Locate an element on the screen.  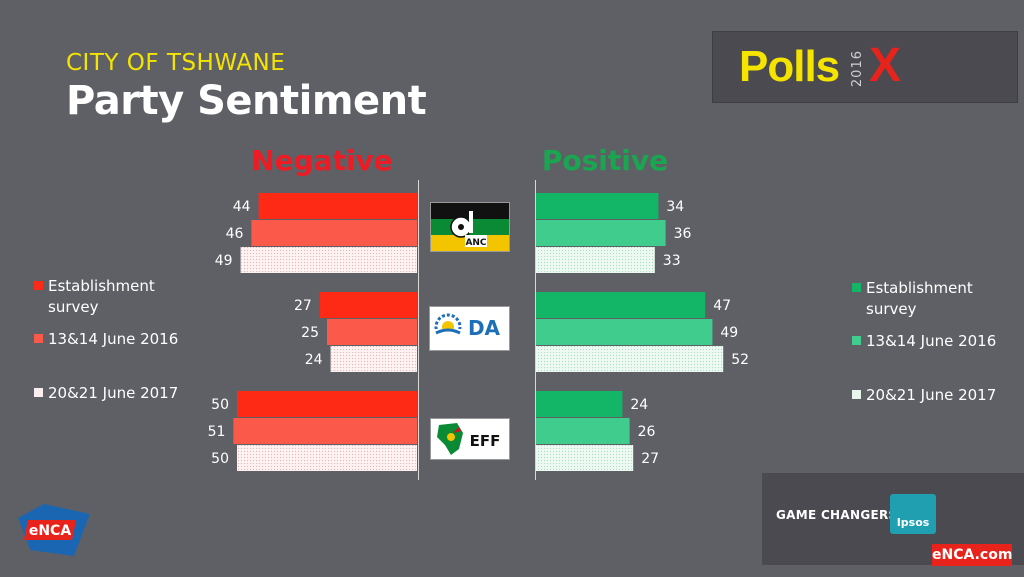
label-negative-eff-2: 50 is located at coordinates (220, 459).